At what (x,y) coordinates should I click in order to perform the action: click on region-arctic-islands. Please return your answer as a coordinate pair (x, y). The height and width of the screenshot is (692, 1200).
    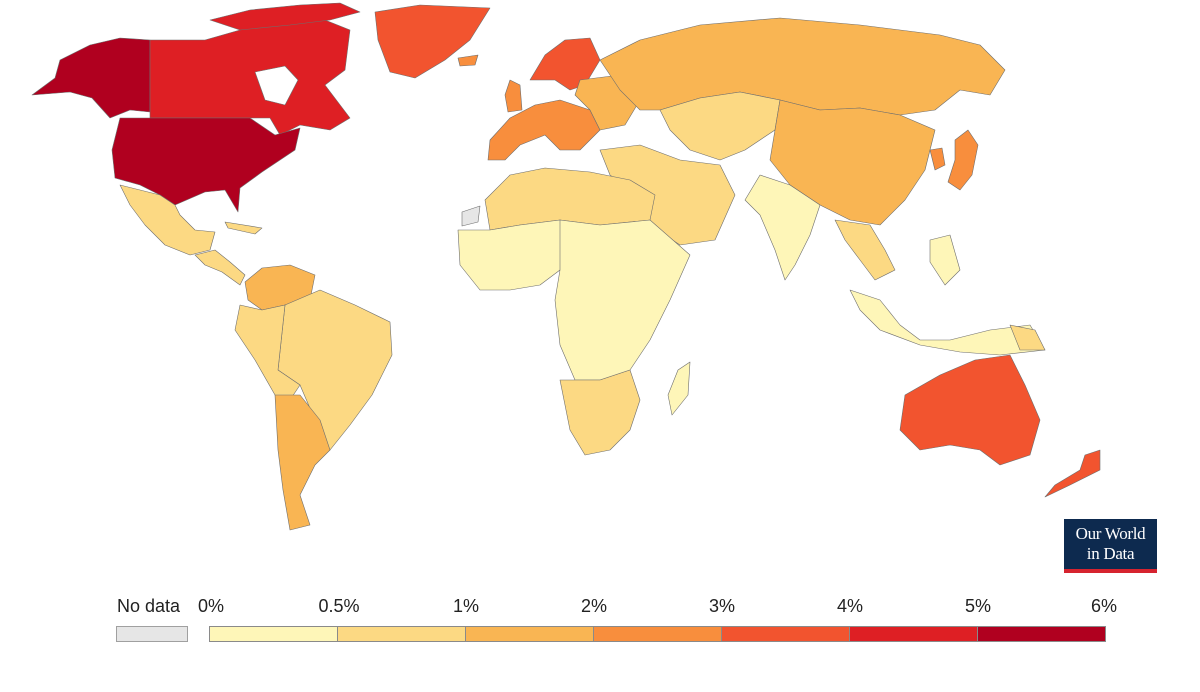
    Looking at the image, I should click on (285, 16).